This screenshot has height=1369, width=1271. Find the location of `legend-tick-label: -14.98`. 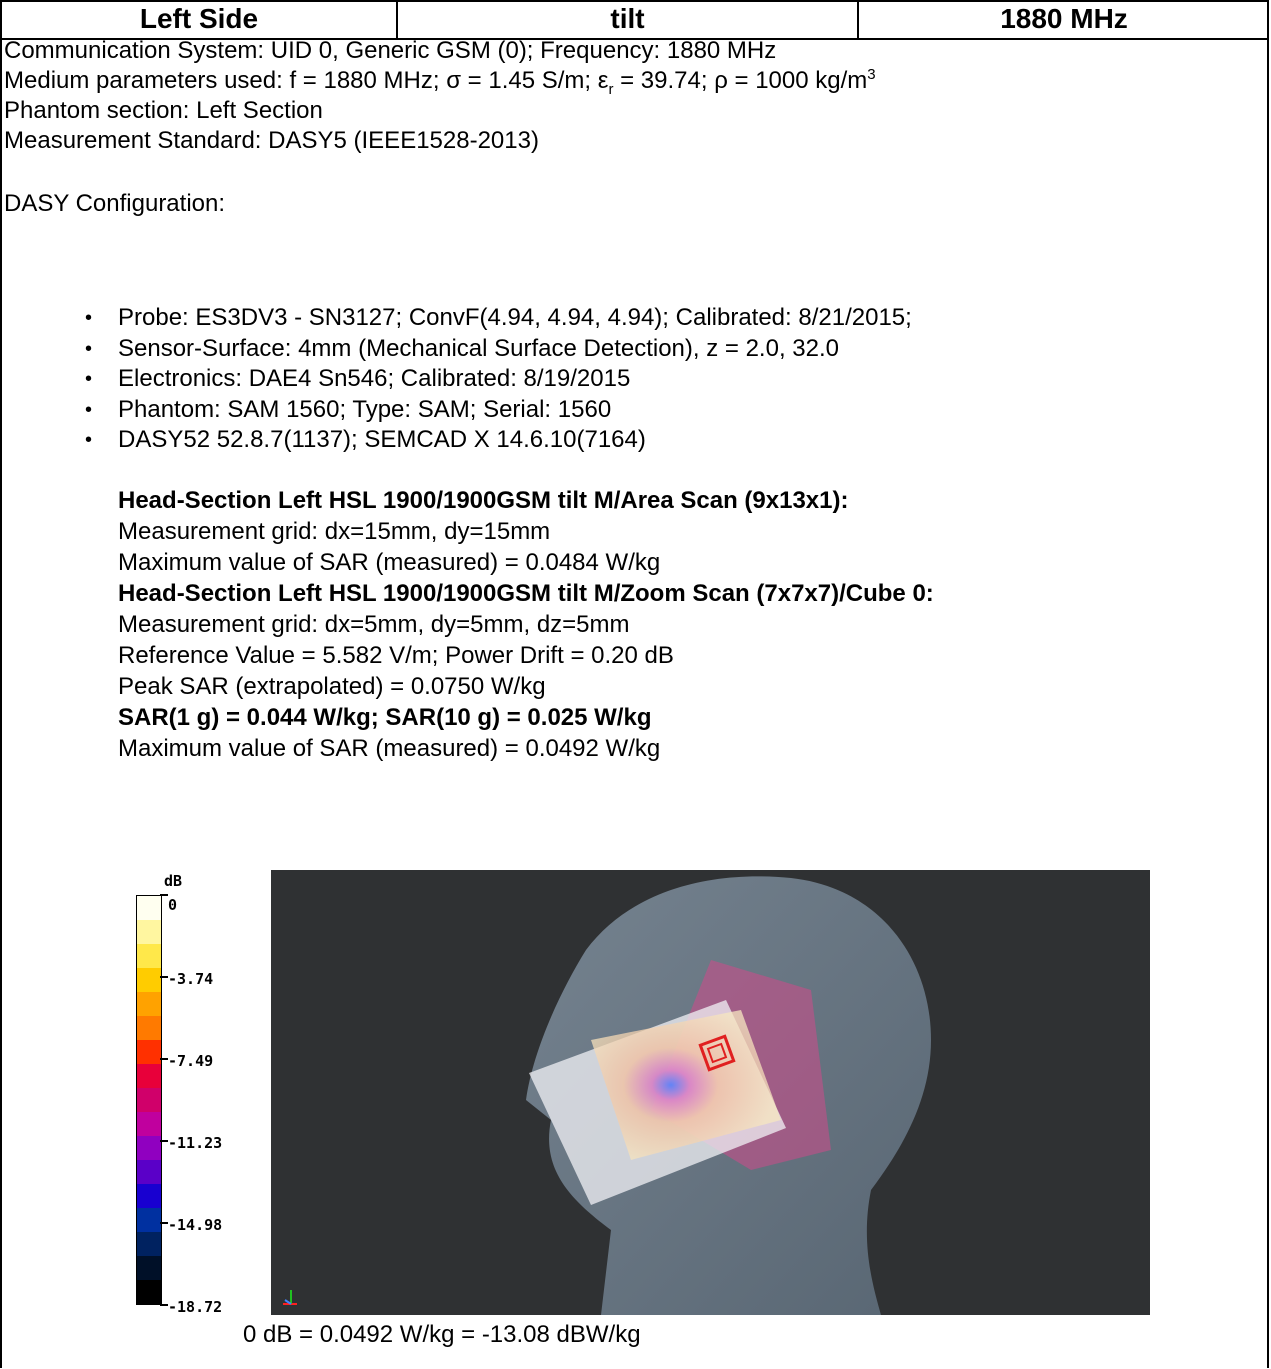

legend-tick-label: -14.98 is located at coordinates (195, 1225).